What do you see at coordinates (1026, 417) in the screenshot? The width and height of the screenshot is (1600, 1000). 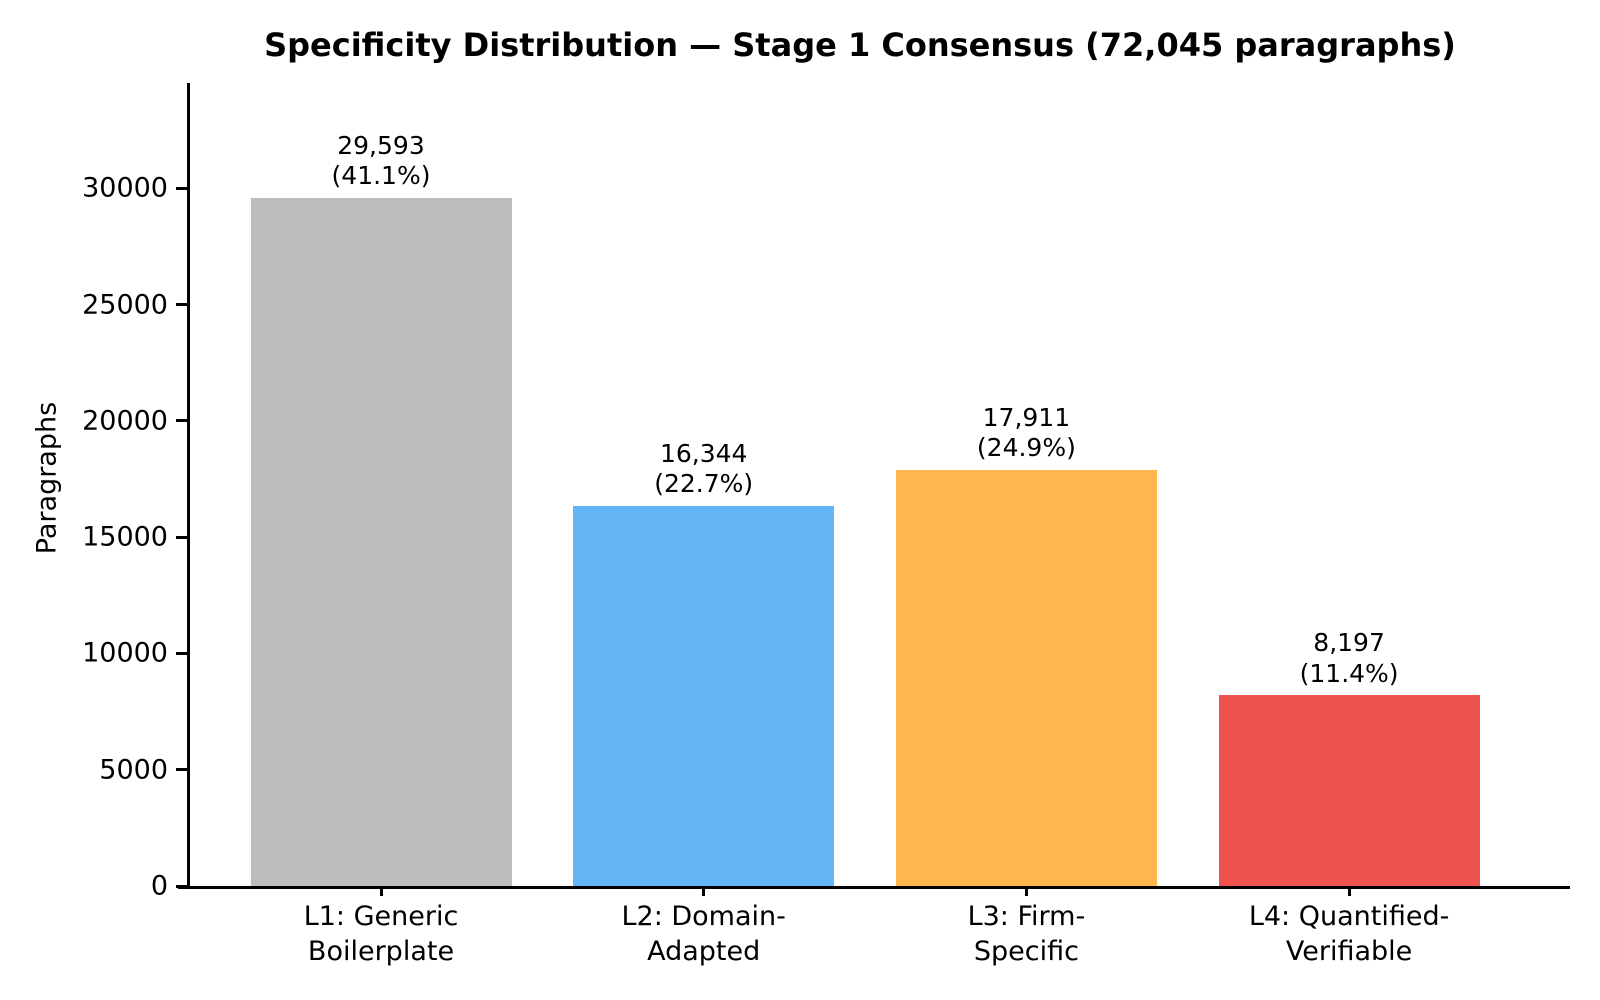 I see `bar-value-count: 17,911` at bounding box center [1026, 417].